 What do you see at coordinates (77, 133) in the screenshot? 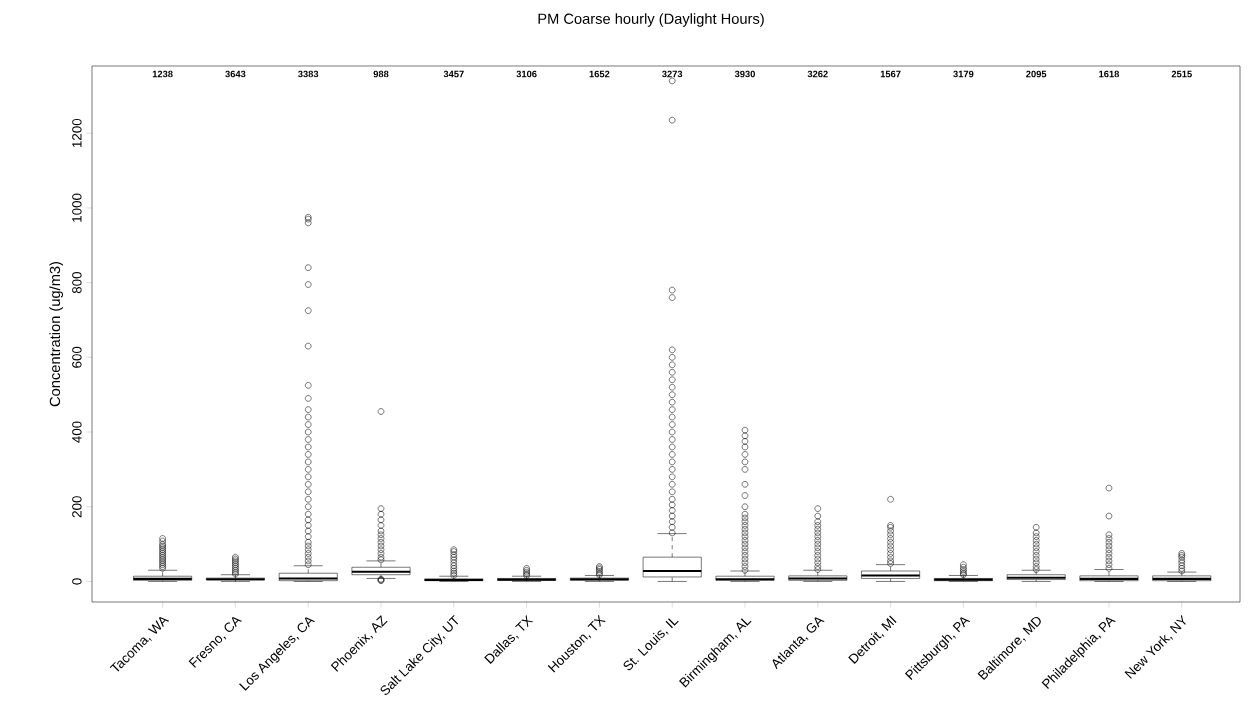
I see `y-tick-label: 1200` at bounding box center [77, 133].